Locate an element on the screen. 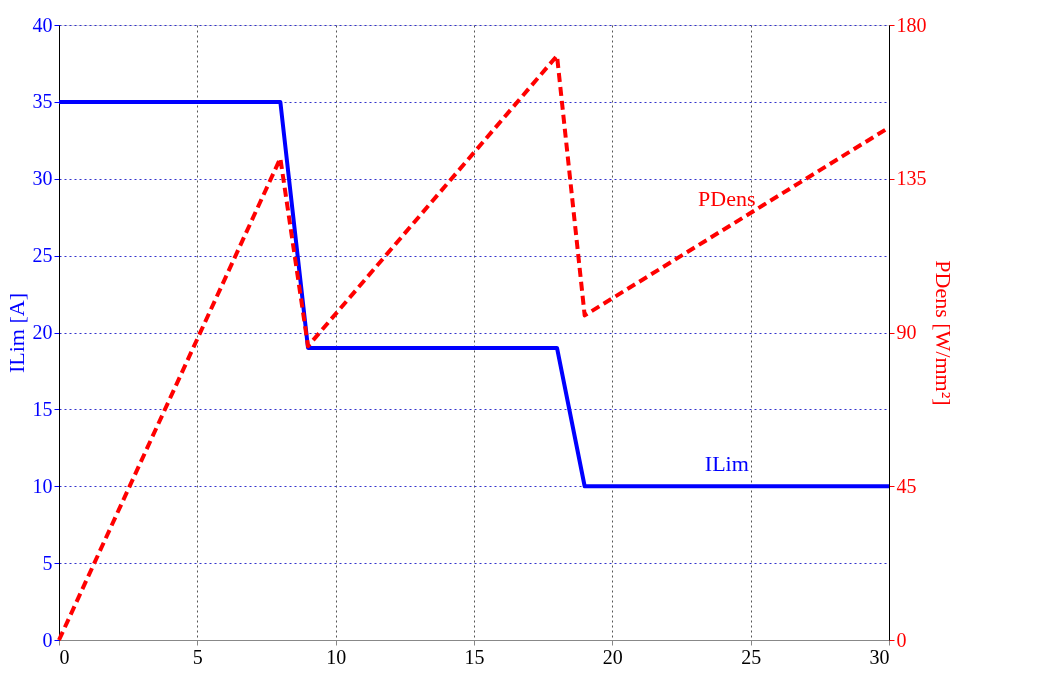 Image resolution: width=1043 pixels, height=691 pixels. x-tick-label: 20 is located at coordinates (612, 656).